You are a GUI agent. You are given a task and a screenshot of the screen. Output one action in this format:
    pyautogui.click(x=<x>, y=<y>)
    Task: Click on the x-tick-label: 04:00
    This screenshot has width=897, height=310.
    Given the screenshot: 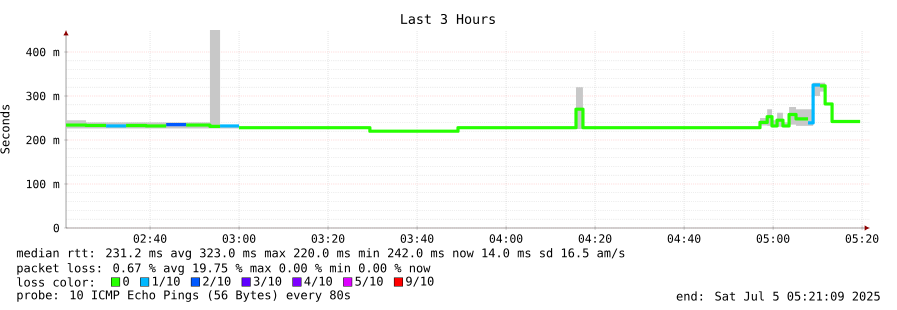 What is the action you would take?
    pyautogui.click(x=506, y=238)
    